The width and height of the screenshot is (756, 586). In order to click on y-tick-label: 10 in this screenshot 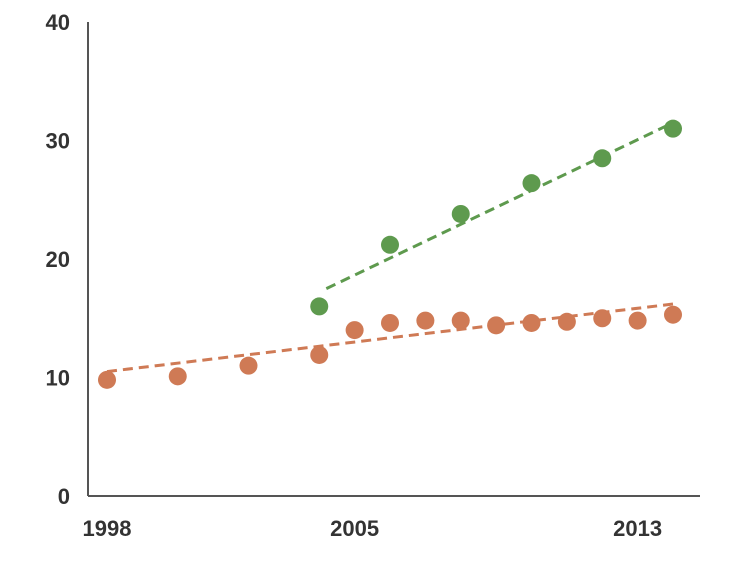, I will do `click(58, 378)`.